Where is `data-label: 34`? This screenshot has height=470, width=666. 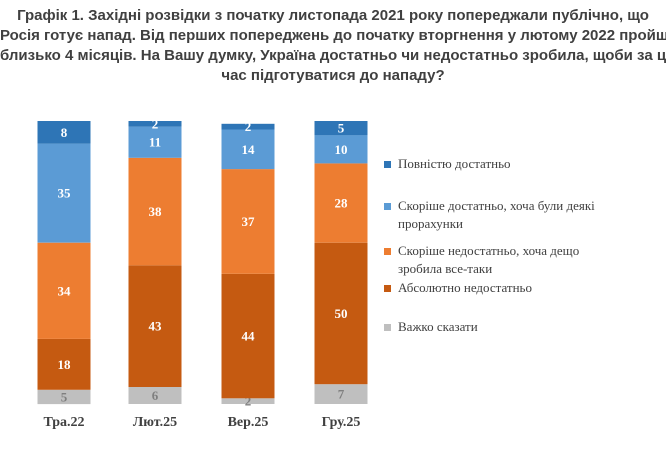 data-label: 34 is located at coordinates (65, 290).